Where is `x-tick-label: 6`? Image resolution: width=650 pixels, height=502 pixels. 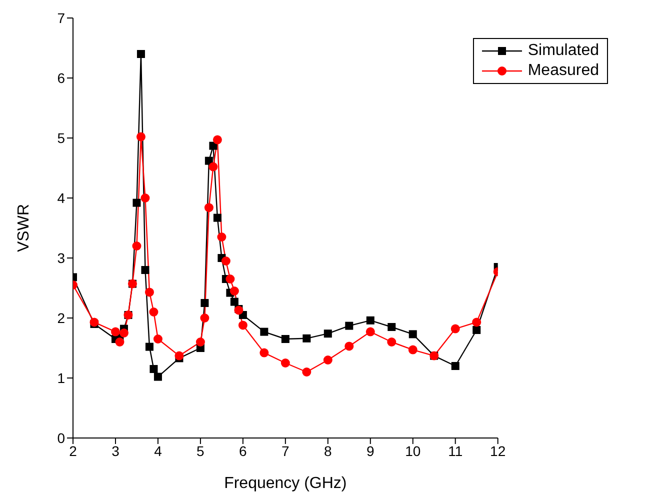 x-tick-label: 6 is located at coordinates (243, 450).